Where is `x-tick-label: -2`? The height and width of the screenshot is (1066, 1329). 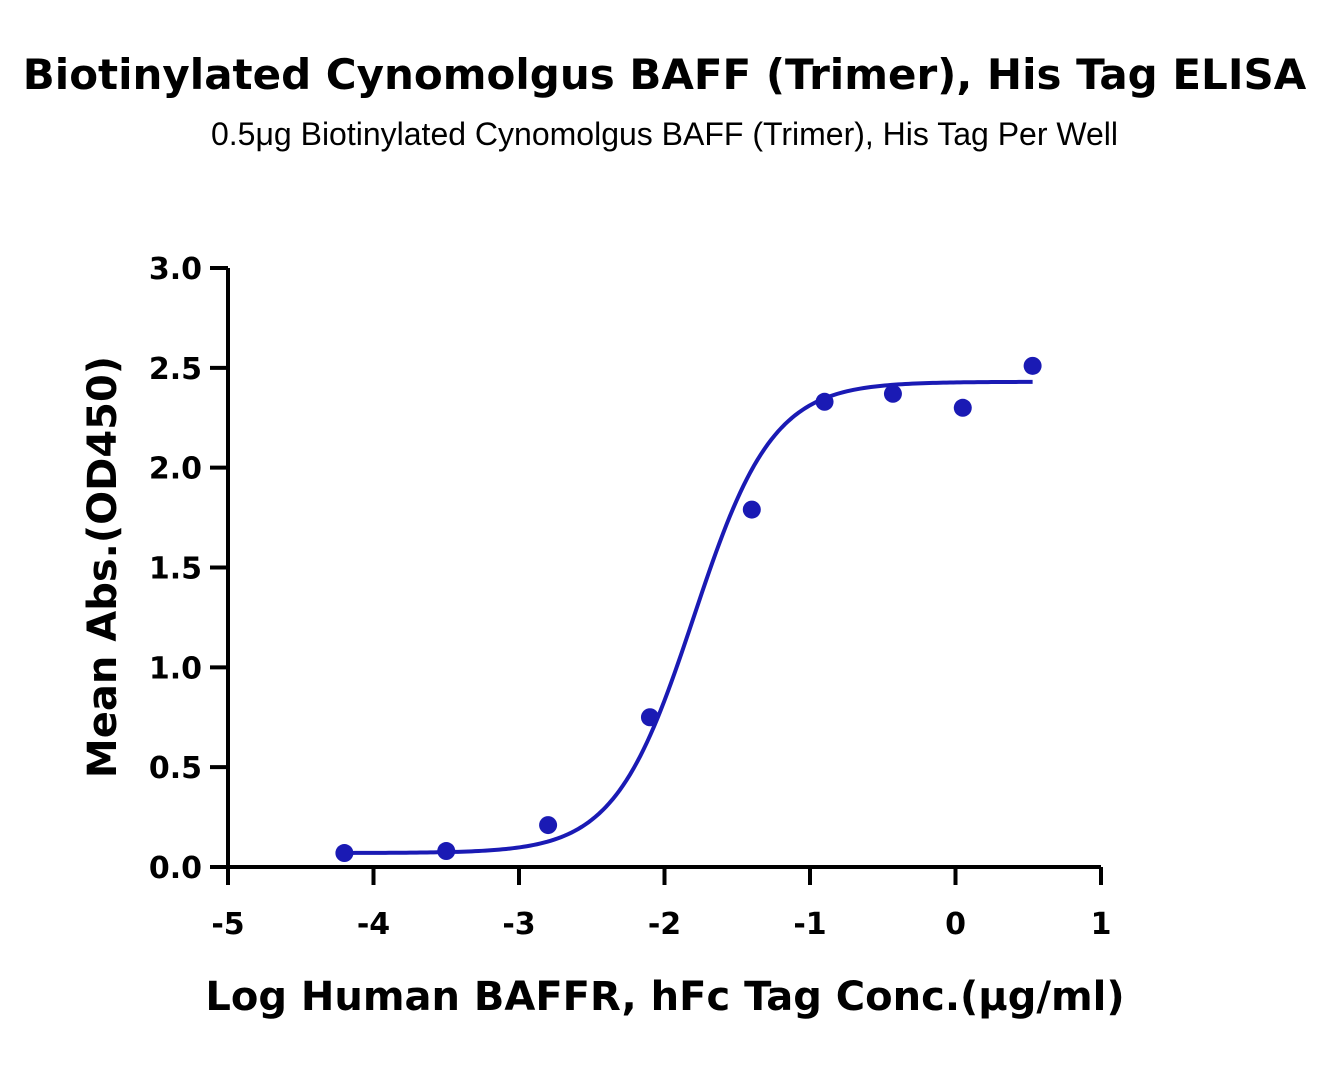 x-tick-label: -2 is located at coordinates (664, 924).